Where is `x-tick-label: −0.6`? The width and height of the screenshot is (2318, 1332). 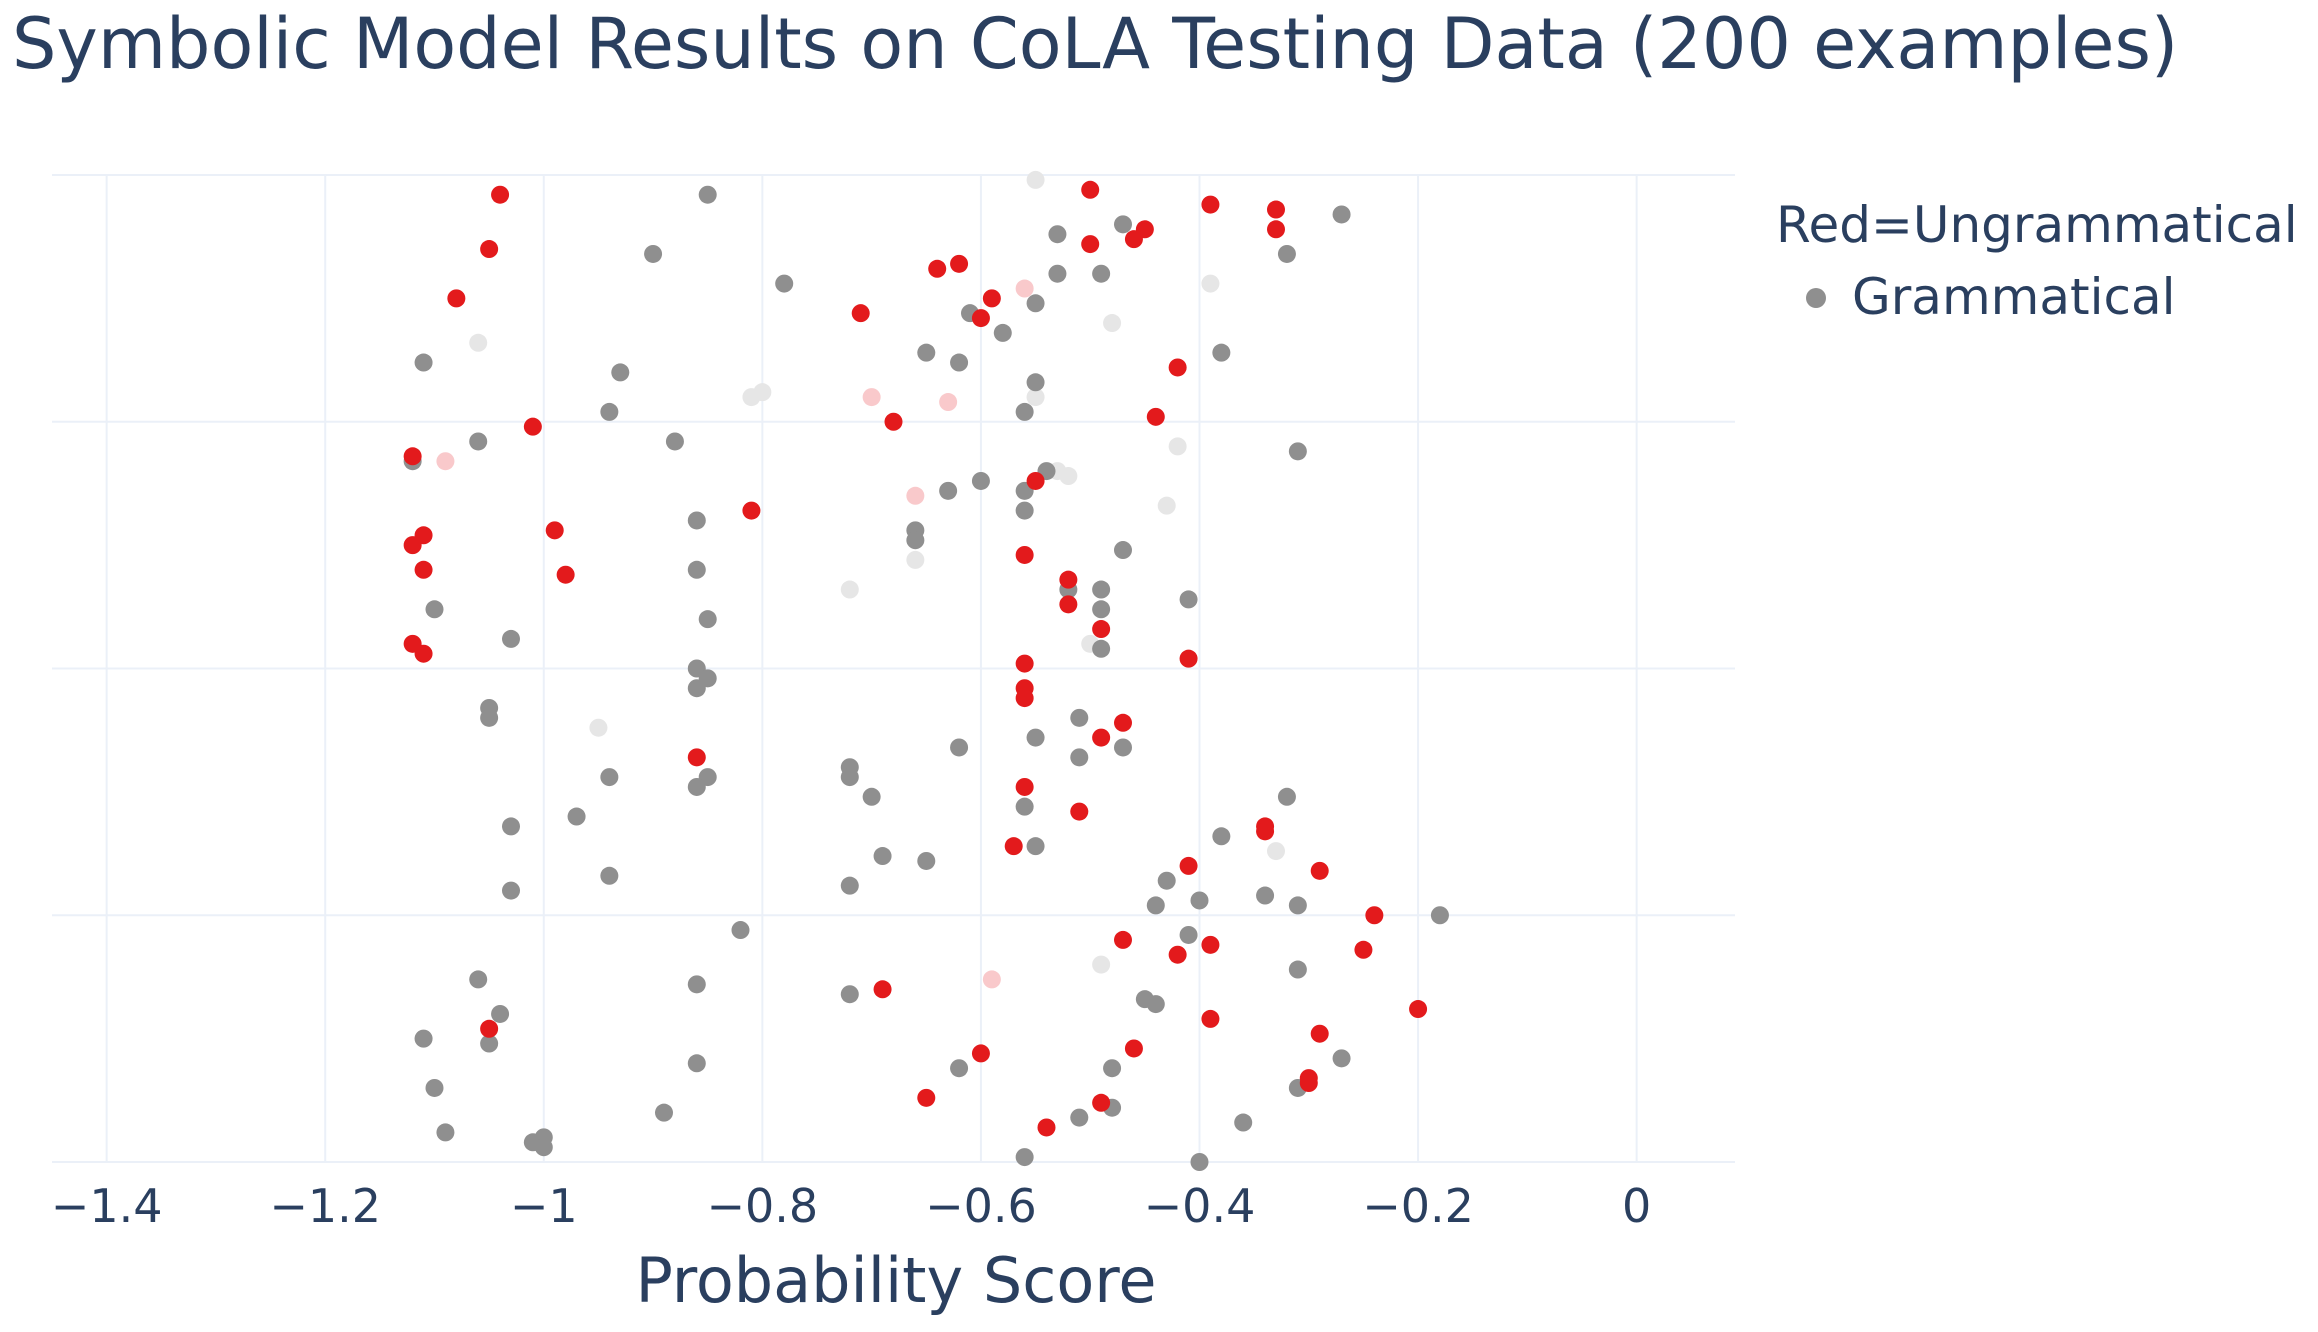 x-tick-label: −0.6 is located at coordinates (981, 1206).